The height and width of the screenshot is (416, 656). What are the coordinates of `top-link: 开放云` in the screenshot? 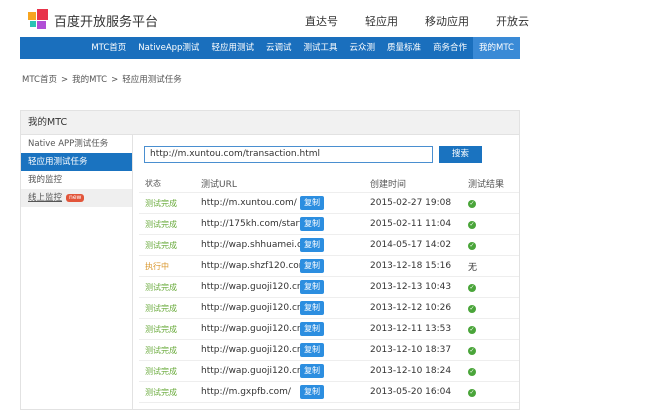 It's located at (512, 21).